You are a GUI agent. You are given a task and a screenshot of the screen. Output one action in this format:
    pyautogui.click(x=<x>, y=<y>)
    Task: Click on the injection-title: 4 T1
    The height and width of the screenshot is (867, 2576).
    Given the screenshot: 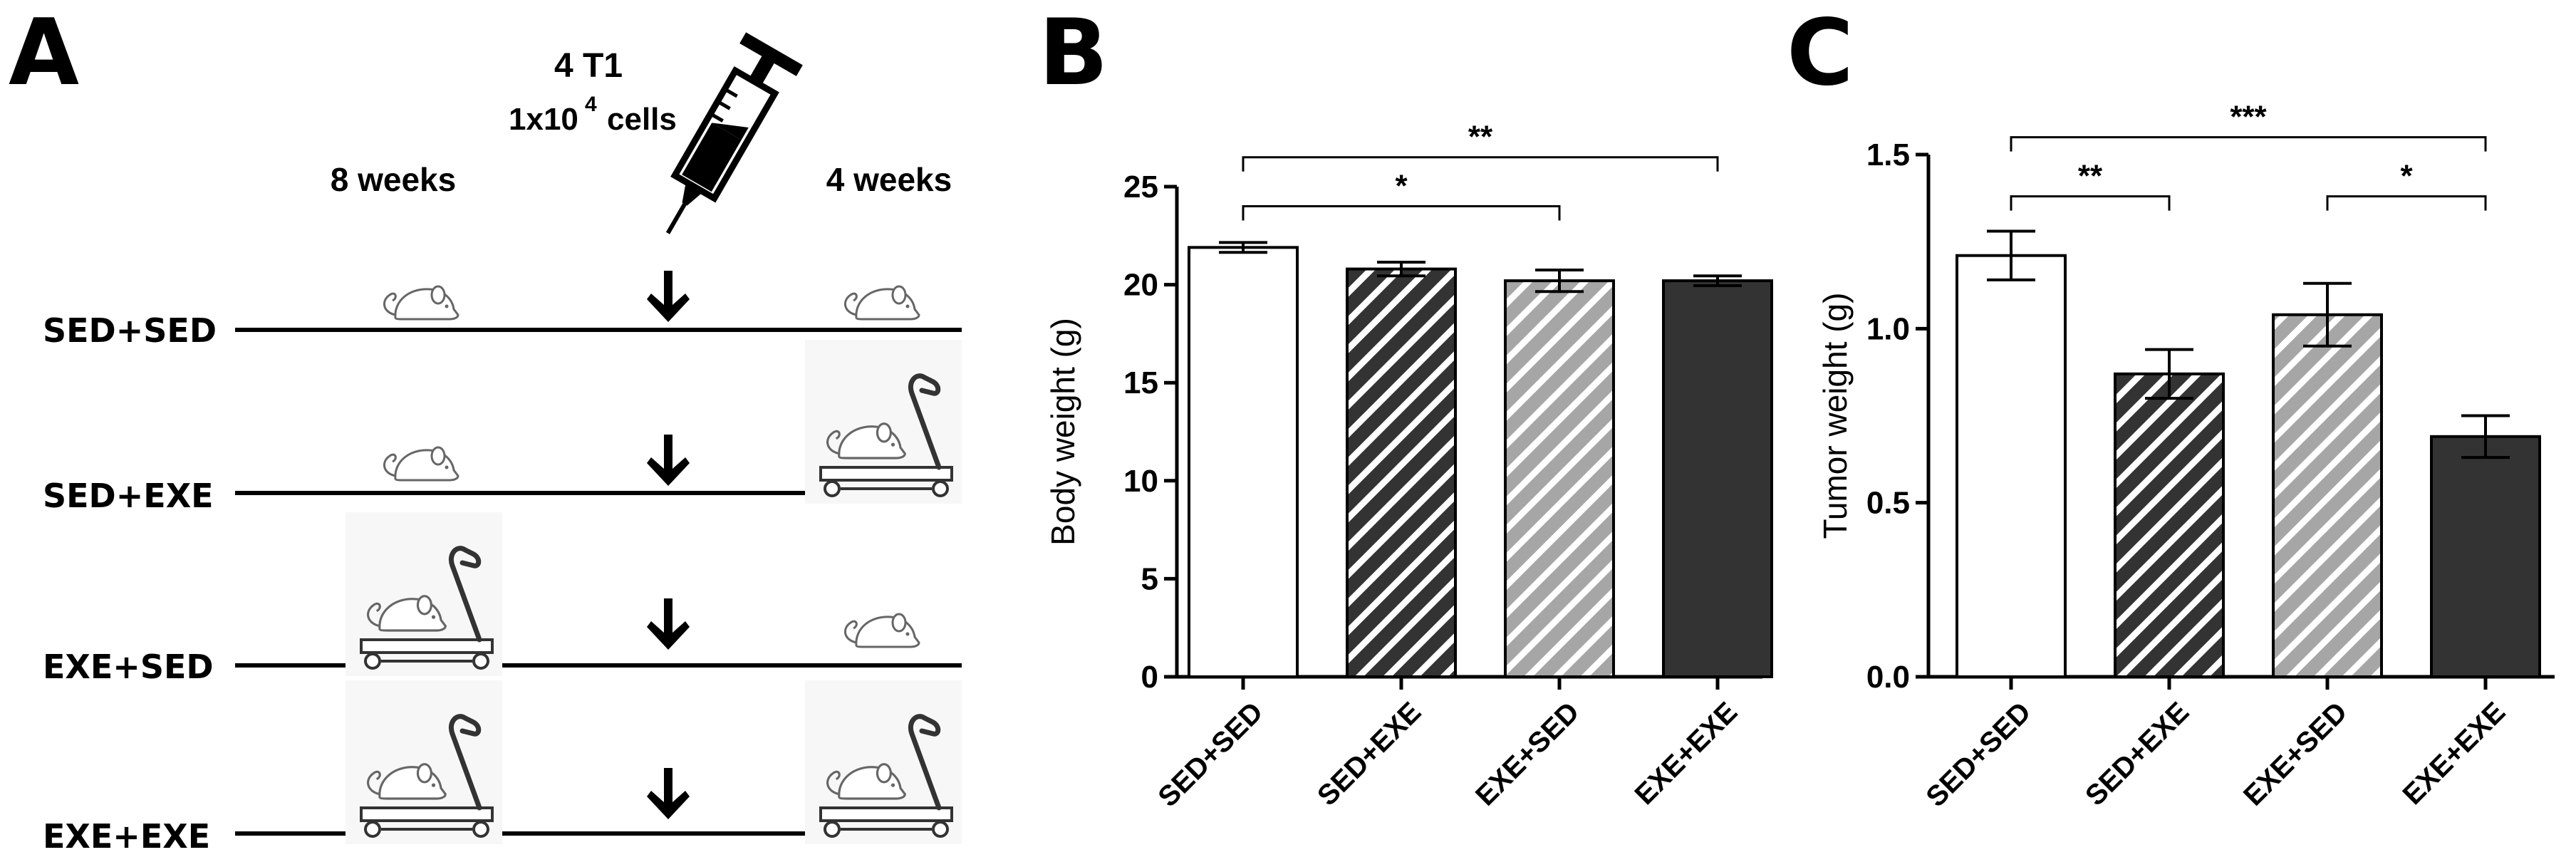 What is the action you would take?
    pyautogui.click(x=588, y=66)
    